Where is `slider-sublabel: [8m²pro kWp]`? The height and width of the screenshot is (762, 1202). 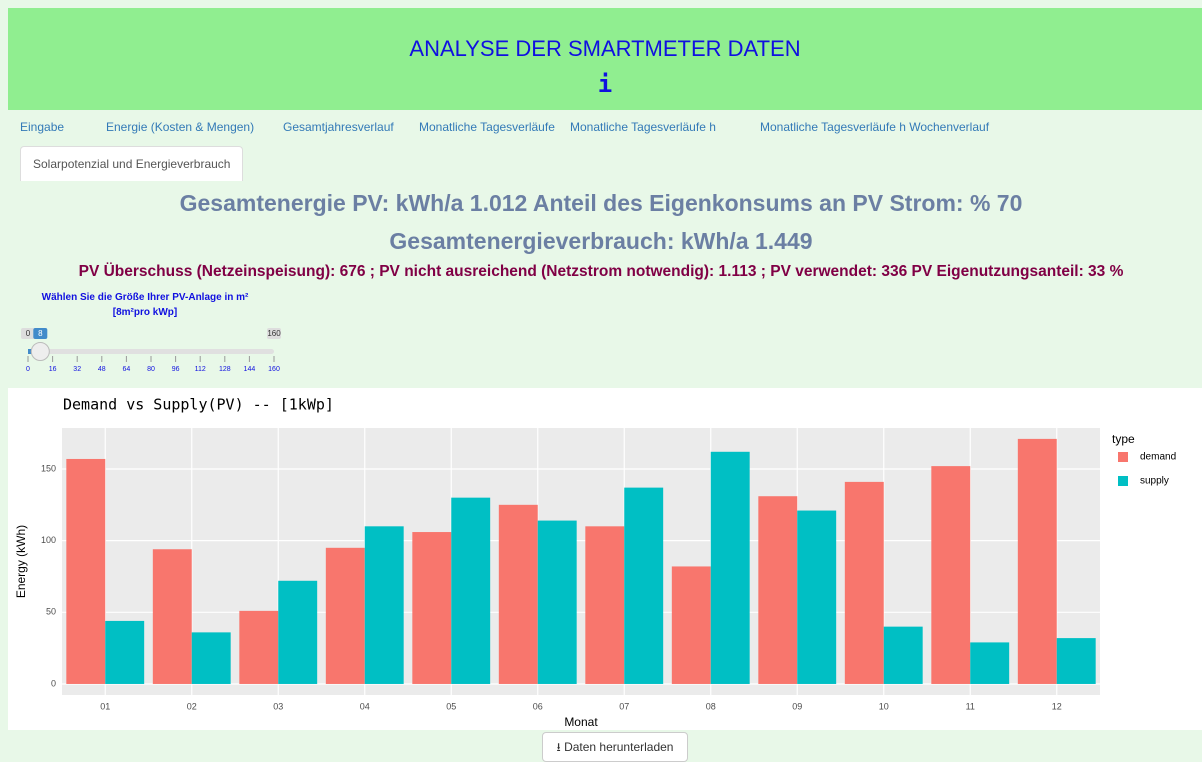 slider-sublabel: [8m²pro kWp] is located at coordinates (145, 312).